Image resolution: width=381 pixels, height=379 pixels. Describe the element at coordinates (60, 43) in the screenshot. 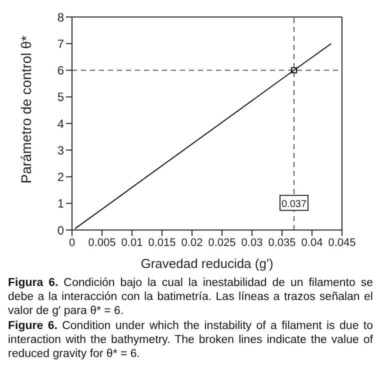

I see `y-tick-label: 7` at that location.